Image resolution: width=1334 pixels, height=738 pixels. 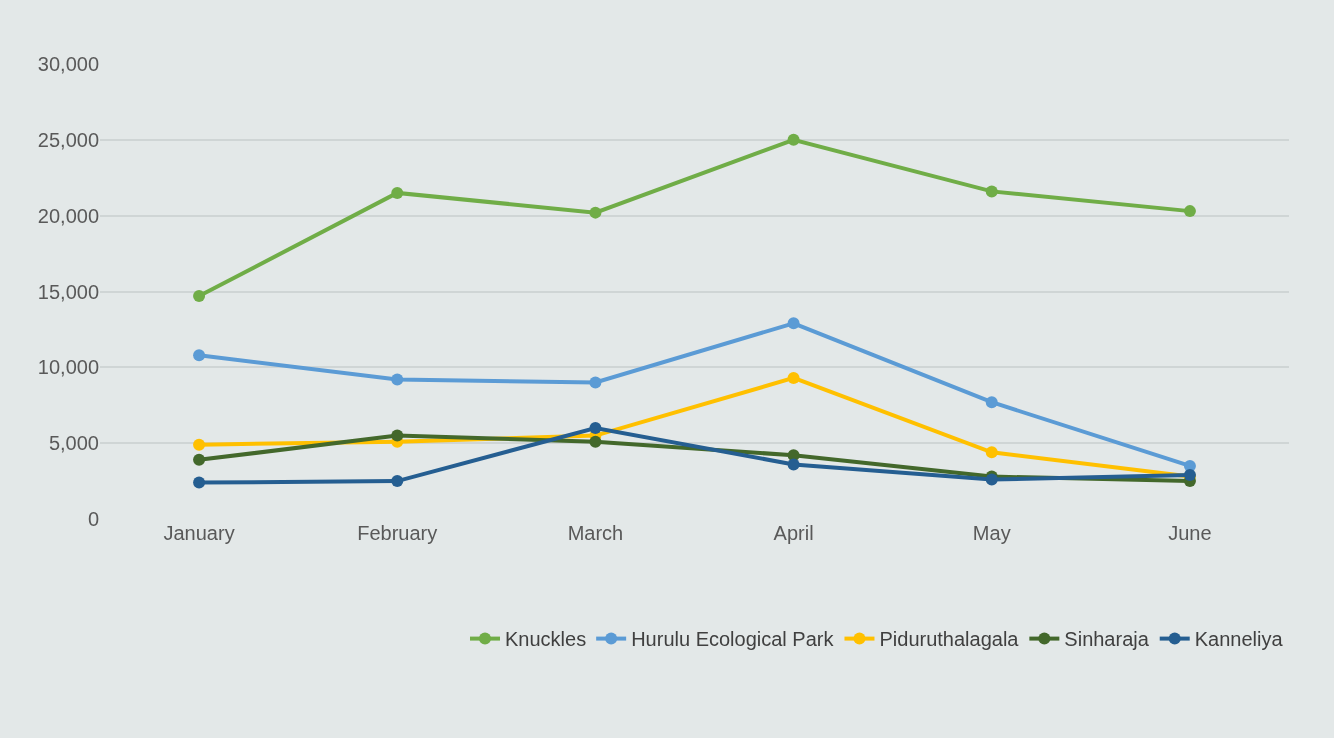 What do you see at coordinates (199, 533) in the screenshot?
I see `x-tick-label: January` at bounding box center [199, 533].